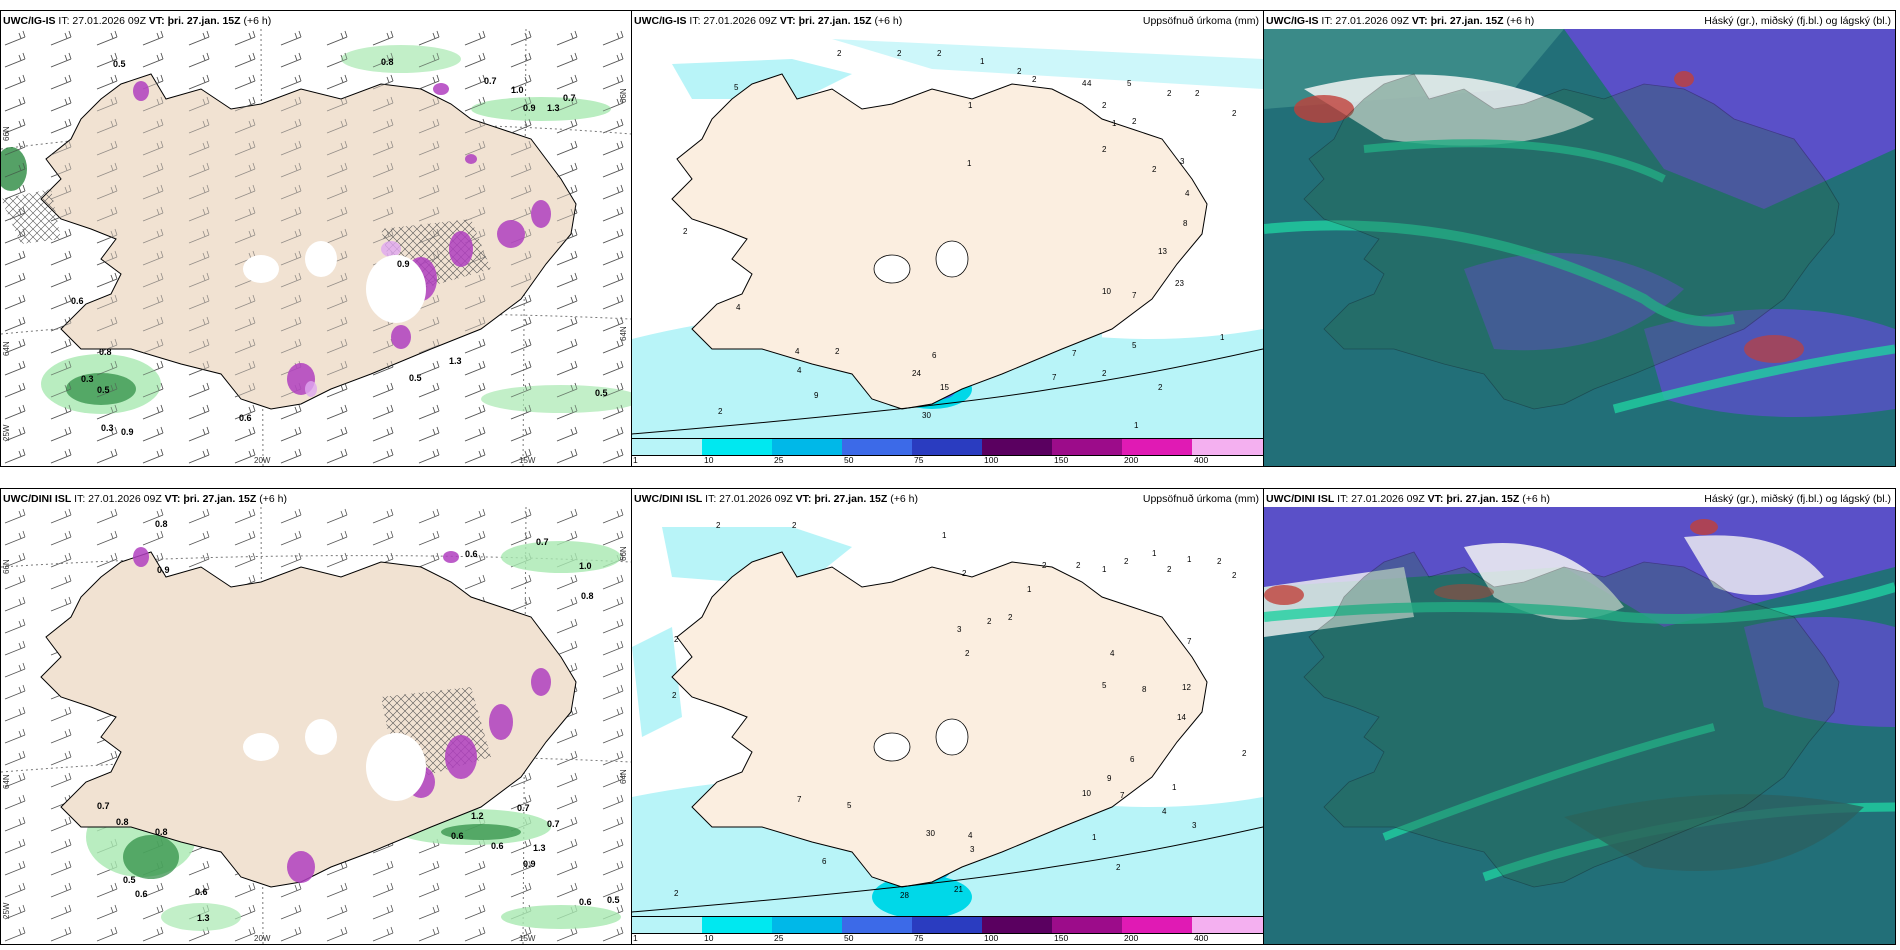 Image resolution: width=1900 pixels, height=950 pixels. What do you see at coordinates (849, 805) in the screenshot?
I see `precip-value: 5` at bounding box center [849, 805].